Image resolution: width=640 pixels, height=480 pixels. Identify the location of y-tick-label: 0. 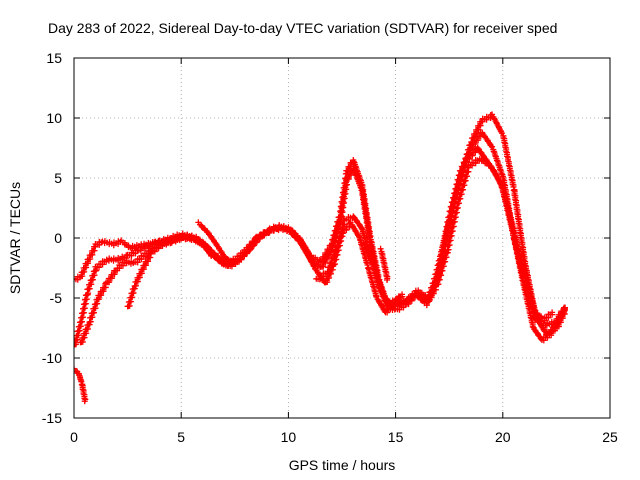
(58, 238).